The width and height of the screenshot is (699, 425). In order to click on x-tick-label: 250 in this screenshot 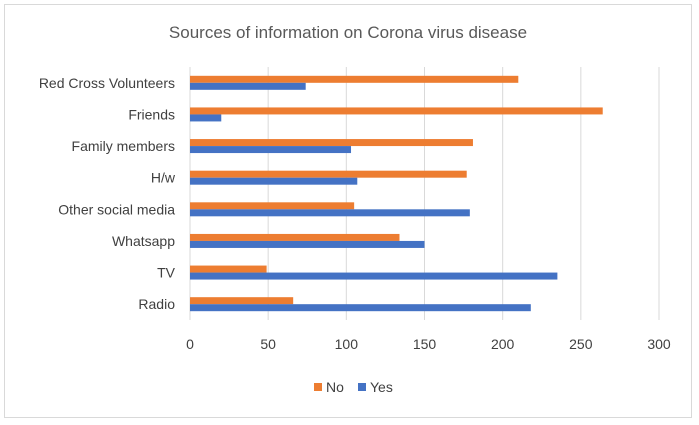, I will do `click(581, 344)`.